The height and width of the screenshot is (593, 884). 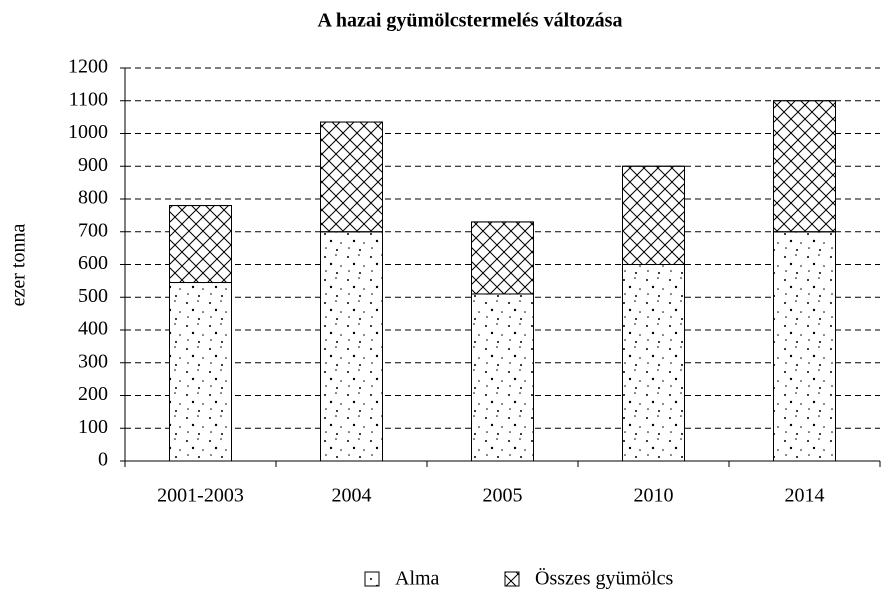 I want to click on y-tick-label: 800, so click(x=93, y=198).